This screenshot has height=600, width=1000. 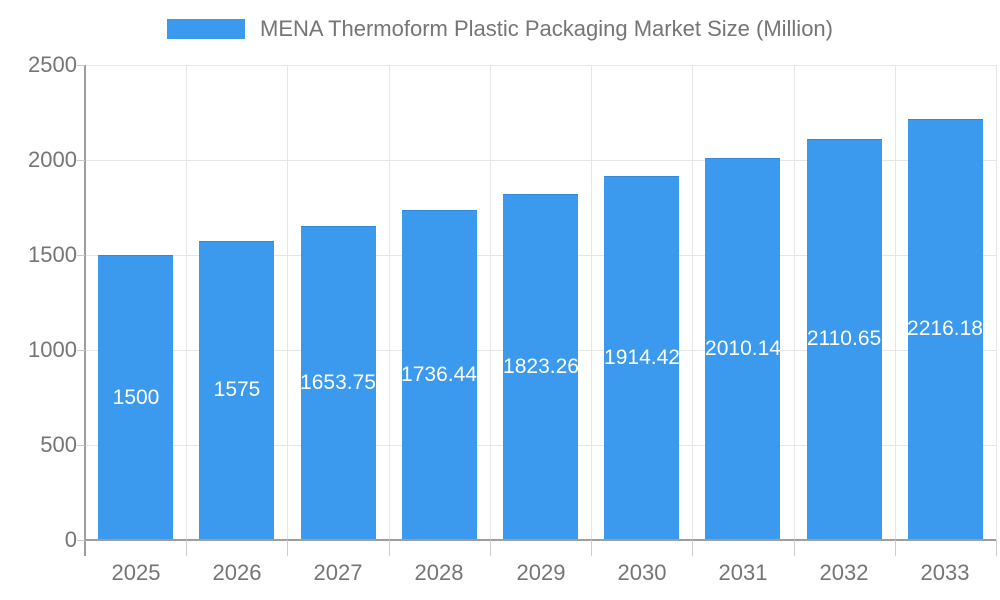 I want to click on y-tick-label: 2500, so click(x=52, y=64).